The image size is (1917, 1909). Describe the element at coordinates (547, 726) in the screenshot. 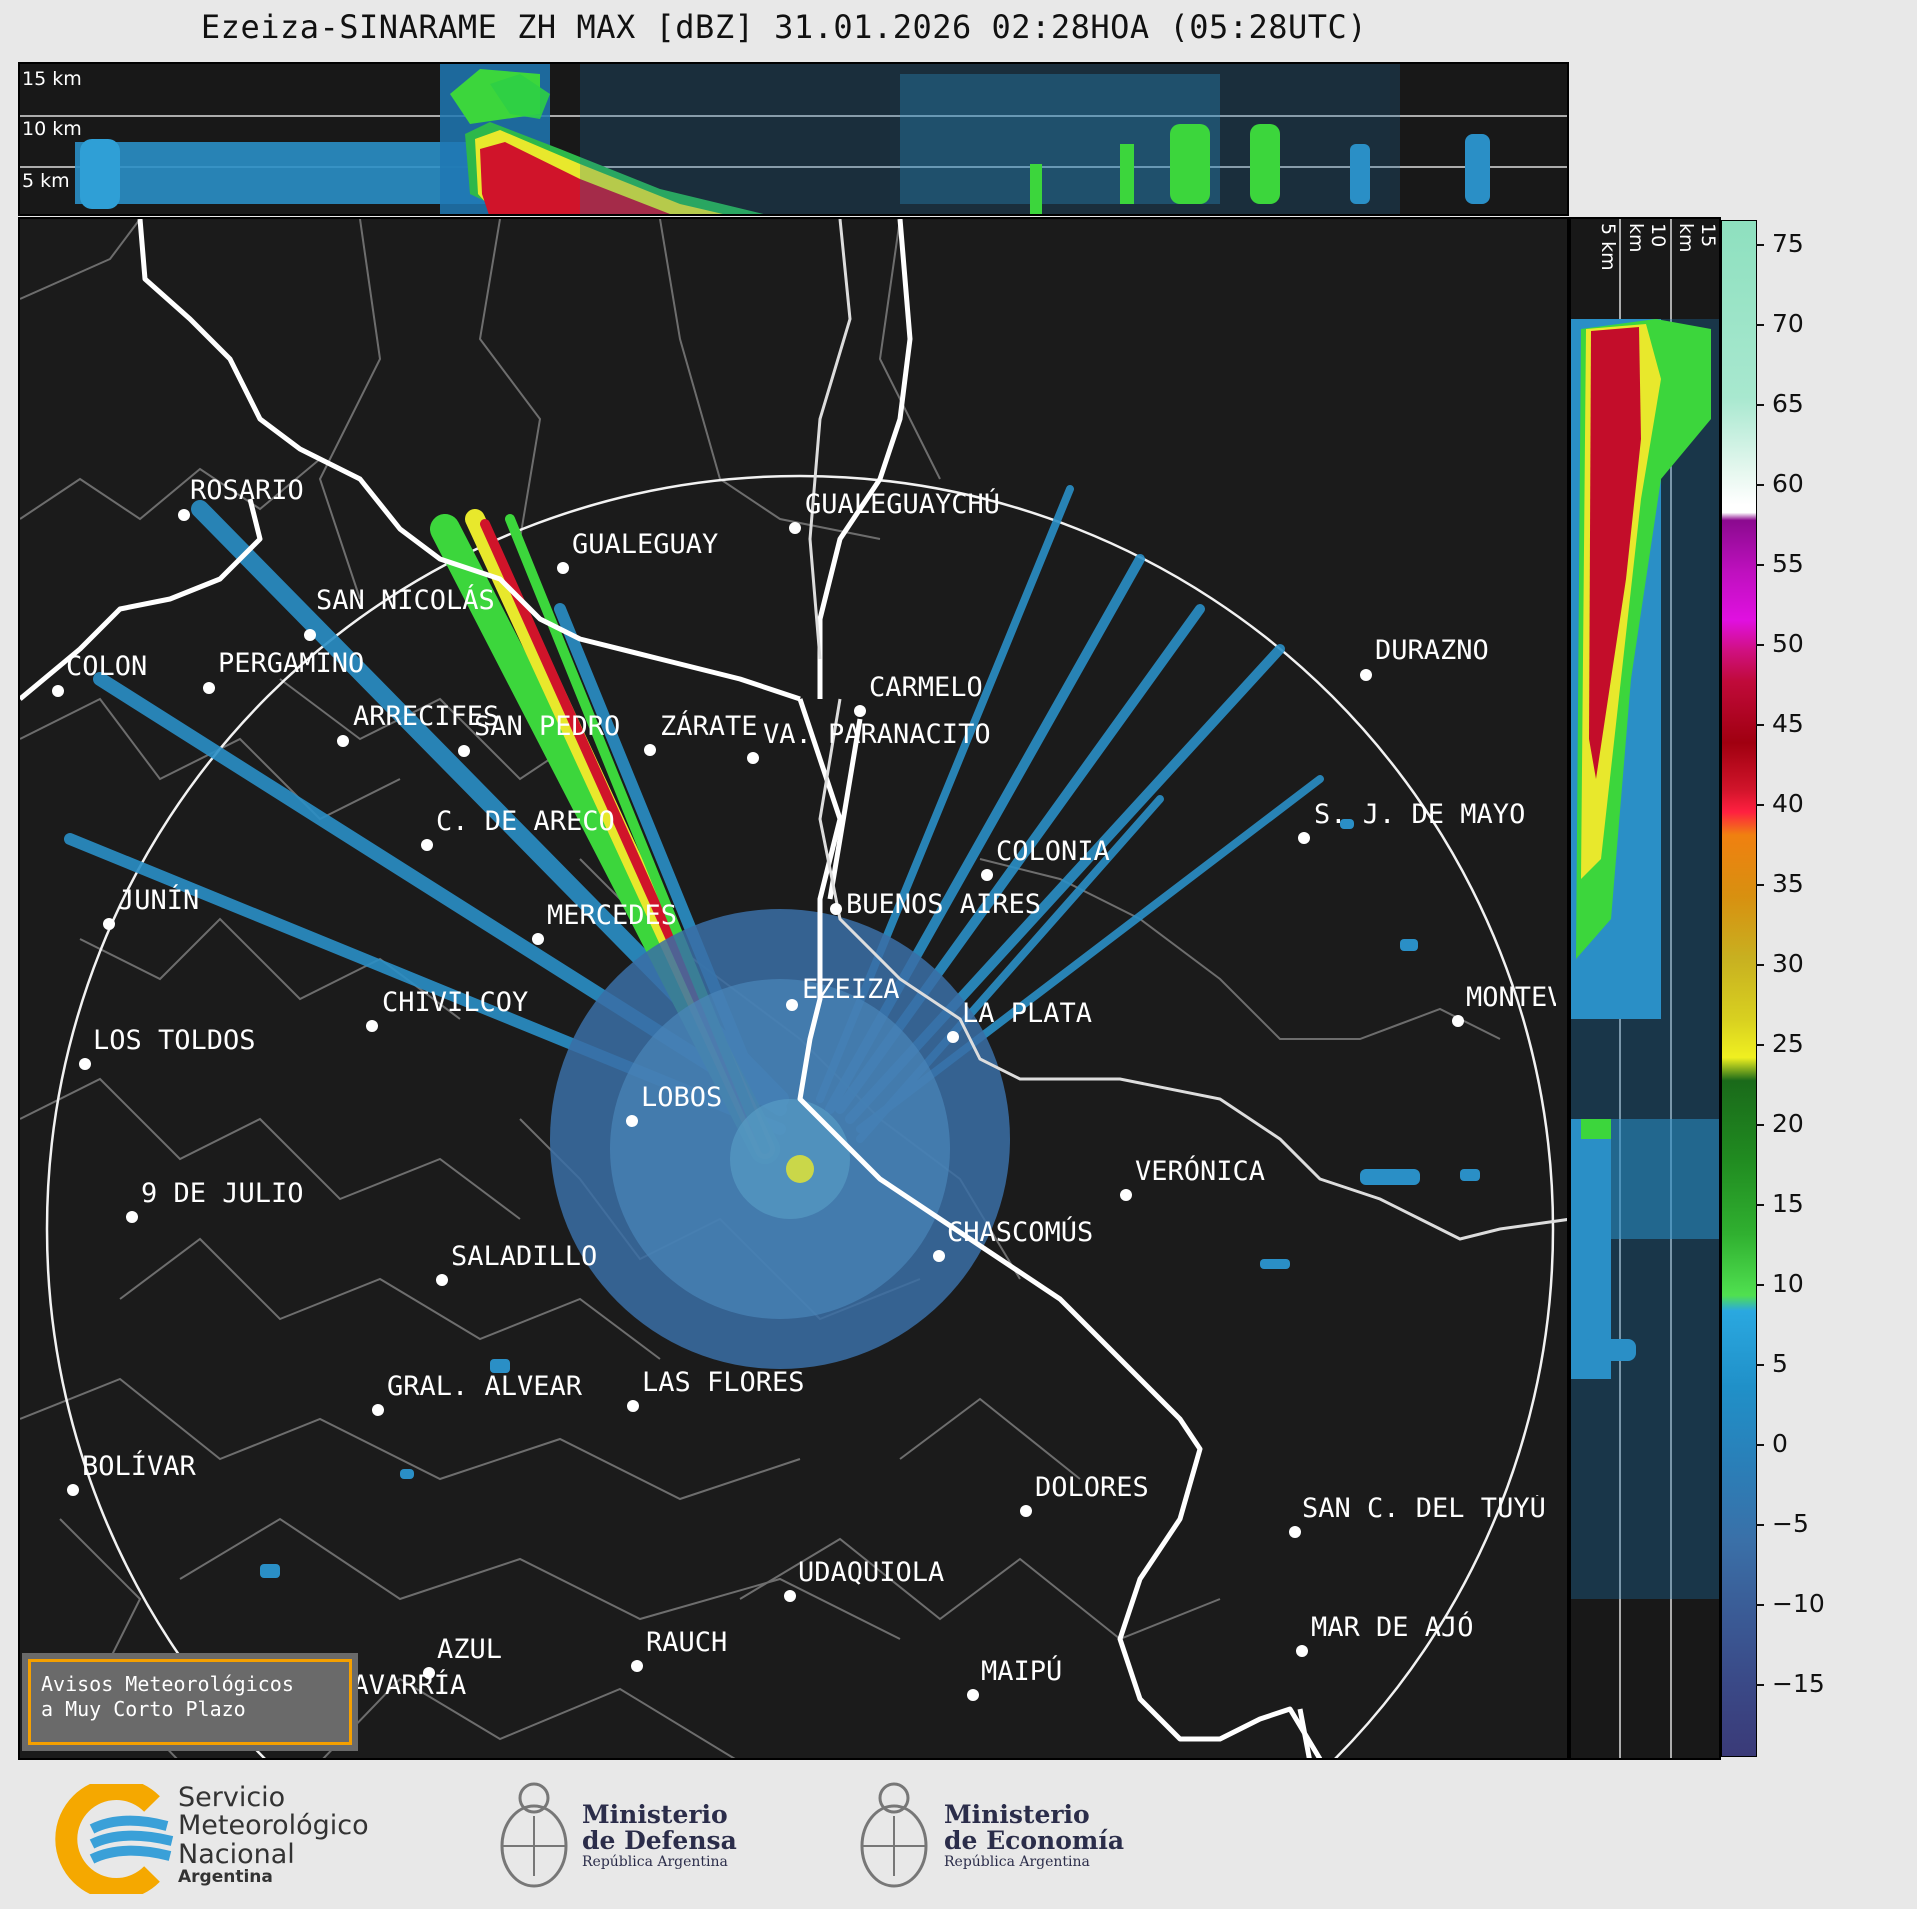

I see `city-label-san-pedro: SAN PEDRO` at that location.